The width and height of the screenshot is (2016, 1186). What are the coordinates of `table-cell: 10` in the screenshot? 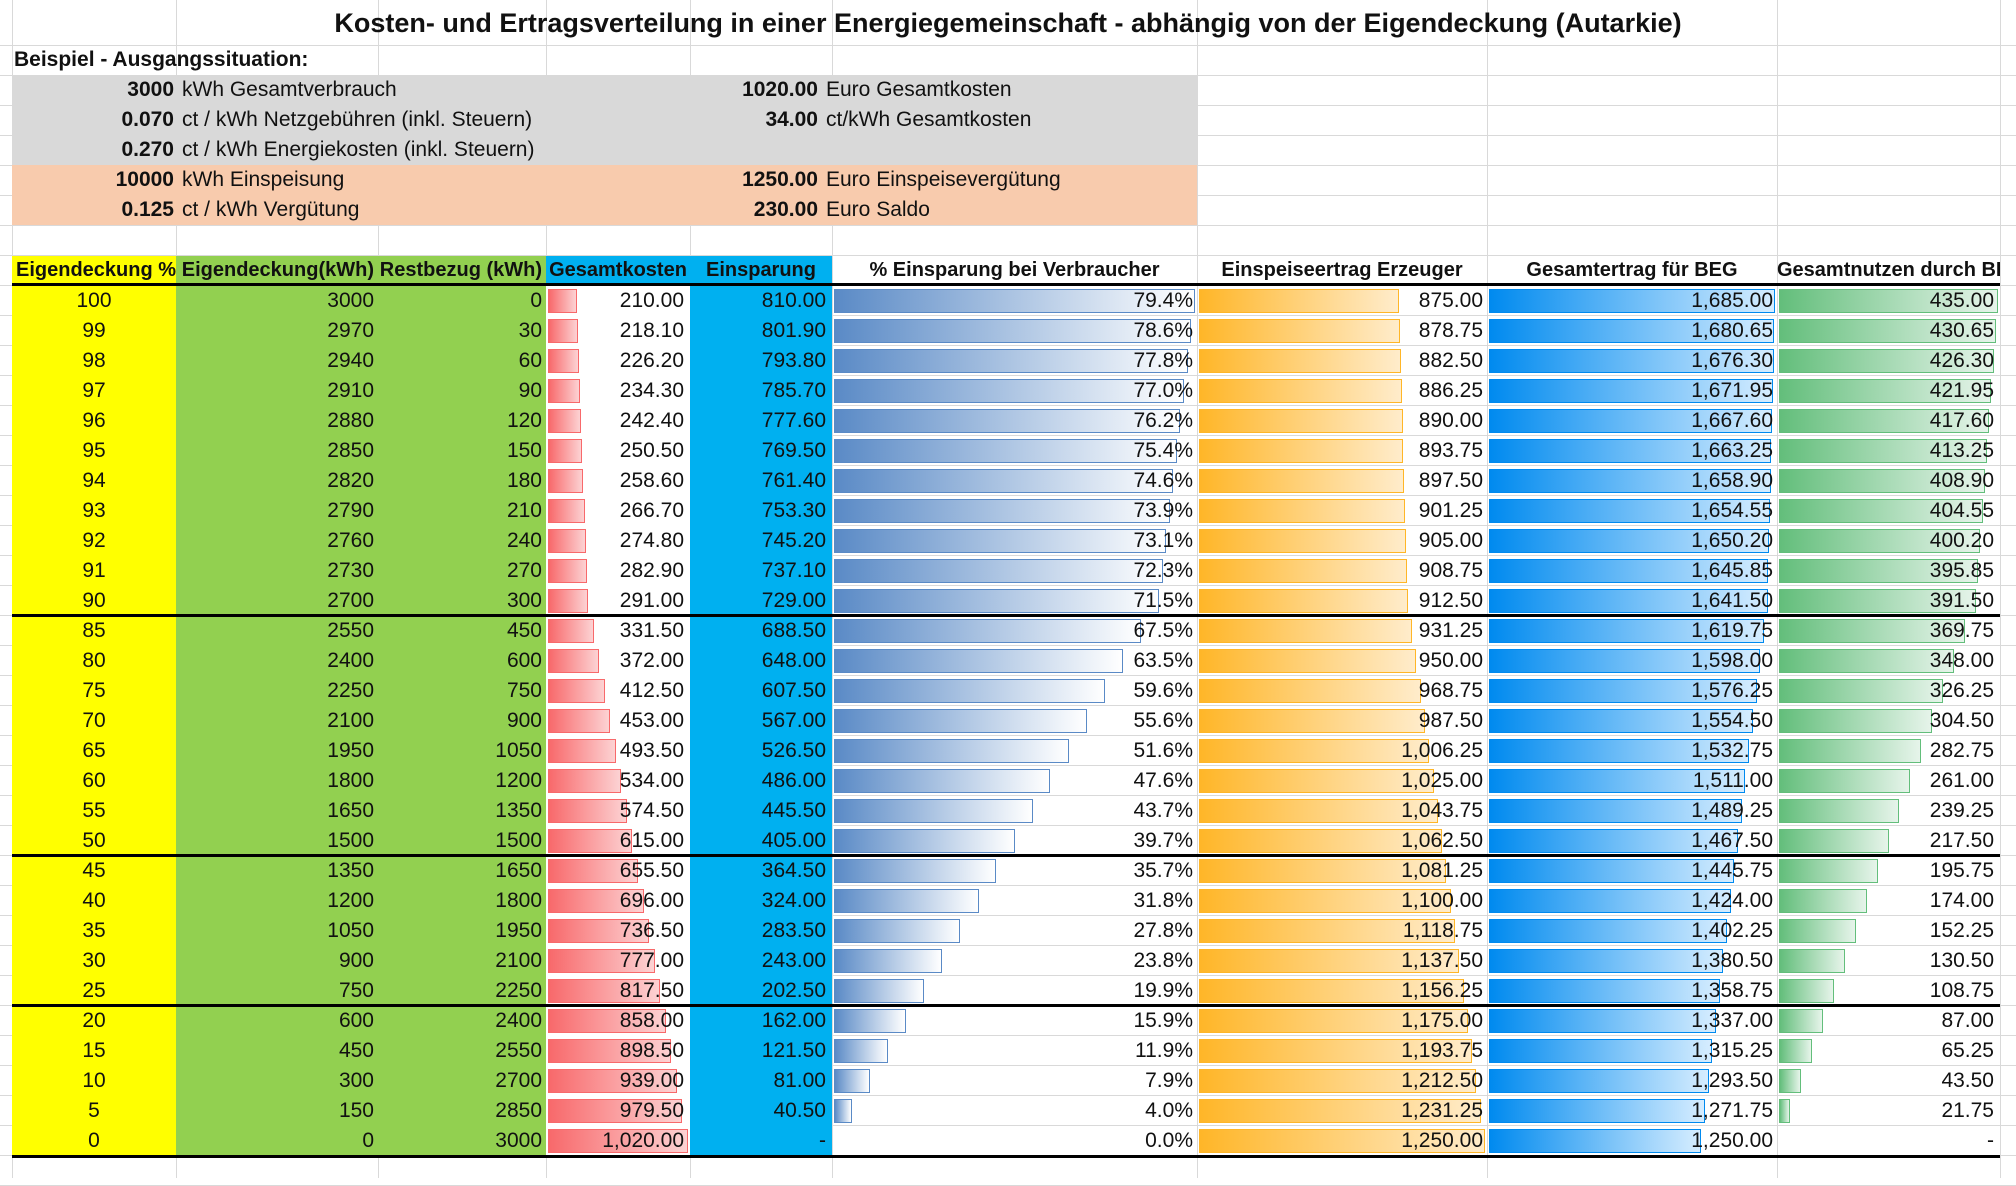 It's located at (94, 1080).